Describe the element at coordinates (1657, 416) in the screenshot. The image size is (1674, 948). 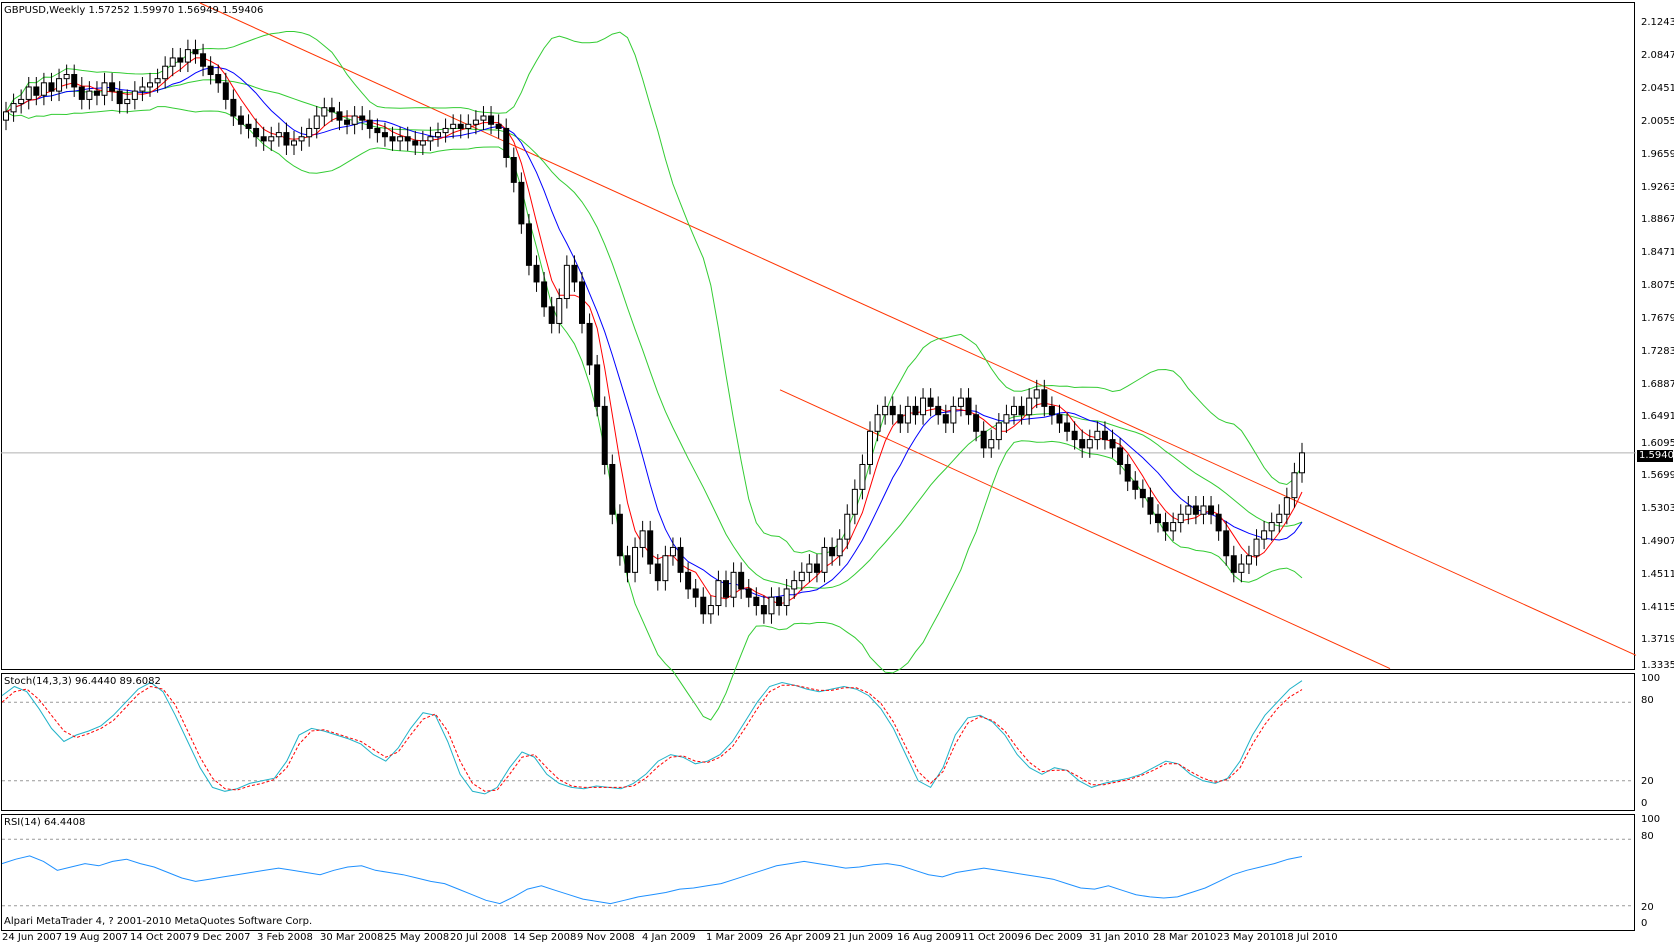
I see `price-tick: 1.64910` at that location.